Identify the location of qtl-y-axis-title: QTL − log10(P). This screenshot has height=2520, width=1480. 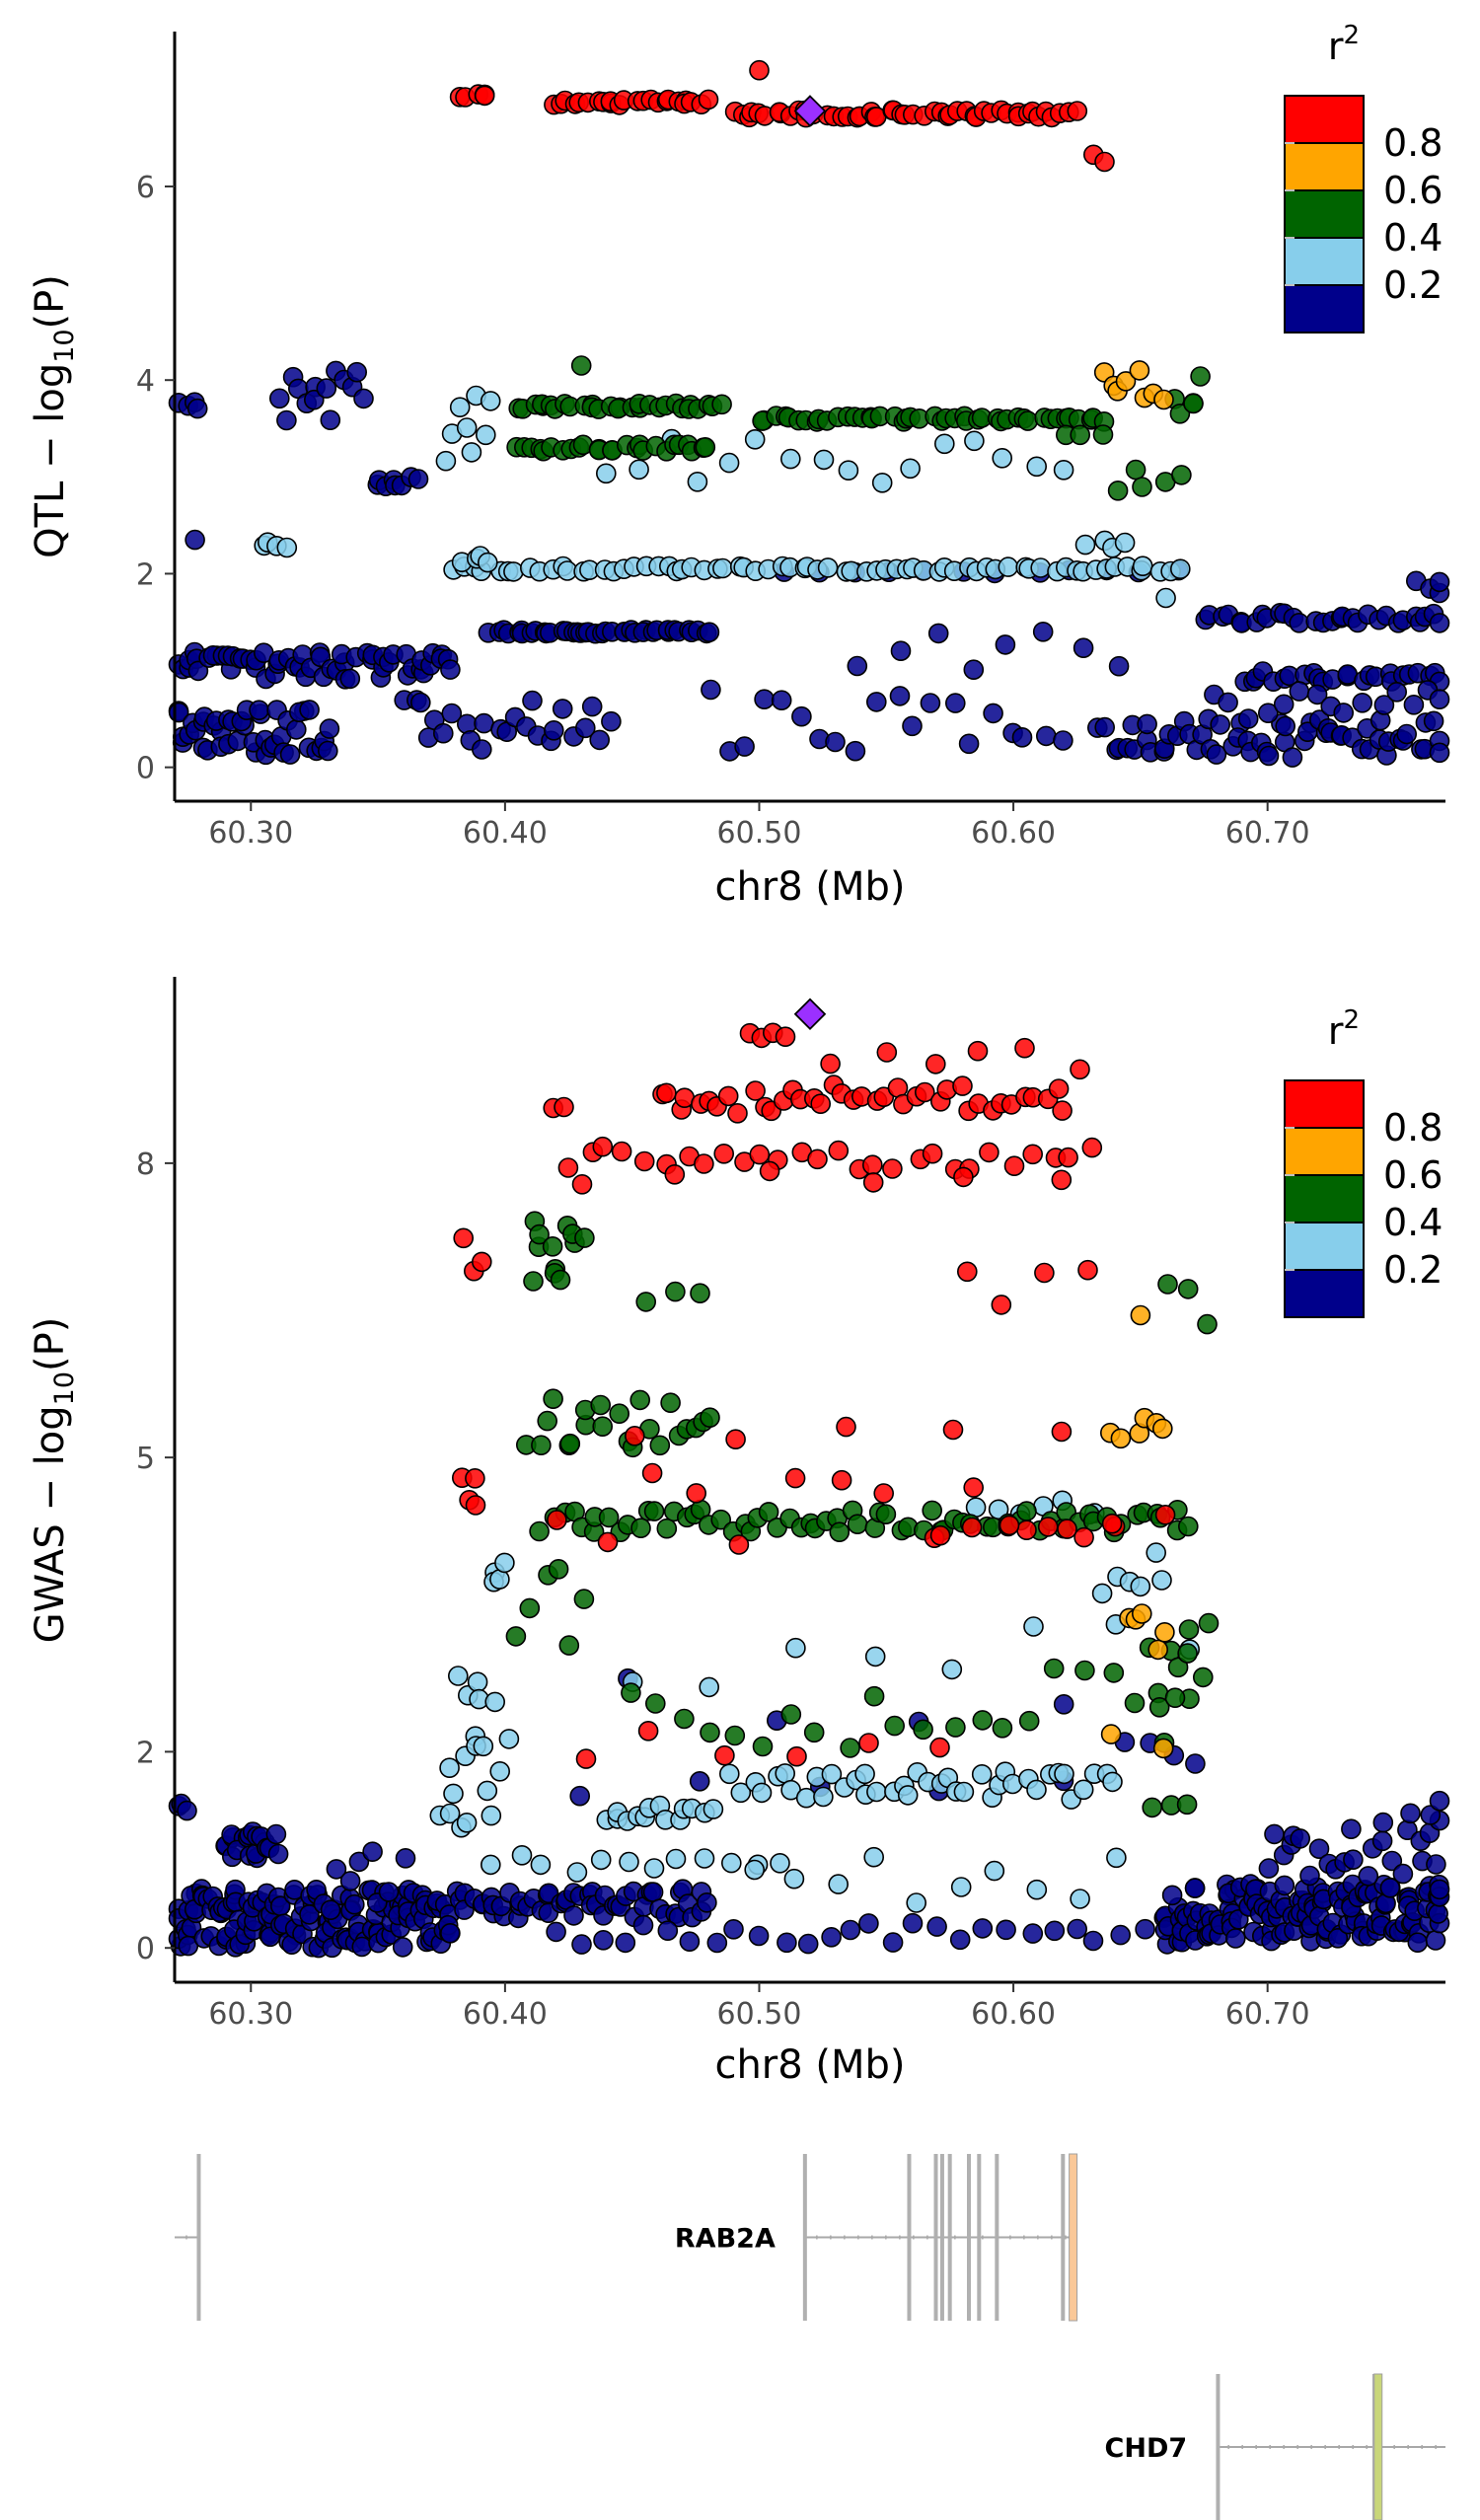
(54, 416).